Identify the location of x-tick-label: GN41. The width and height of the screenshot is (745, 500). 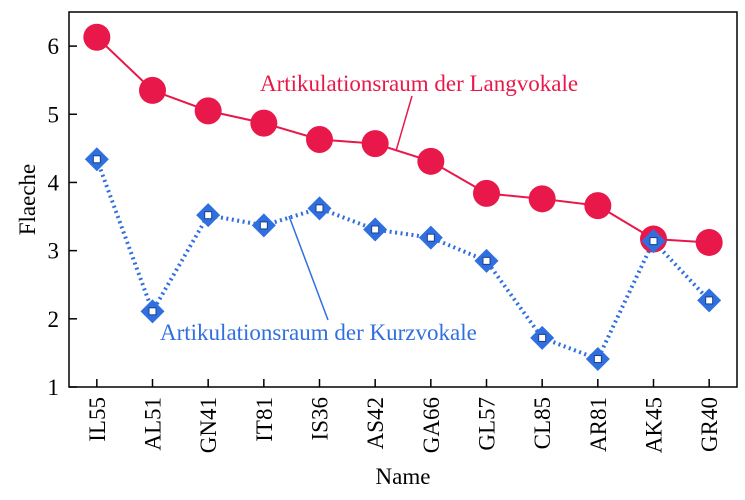
(208, 425).